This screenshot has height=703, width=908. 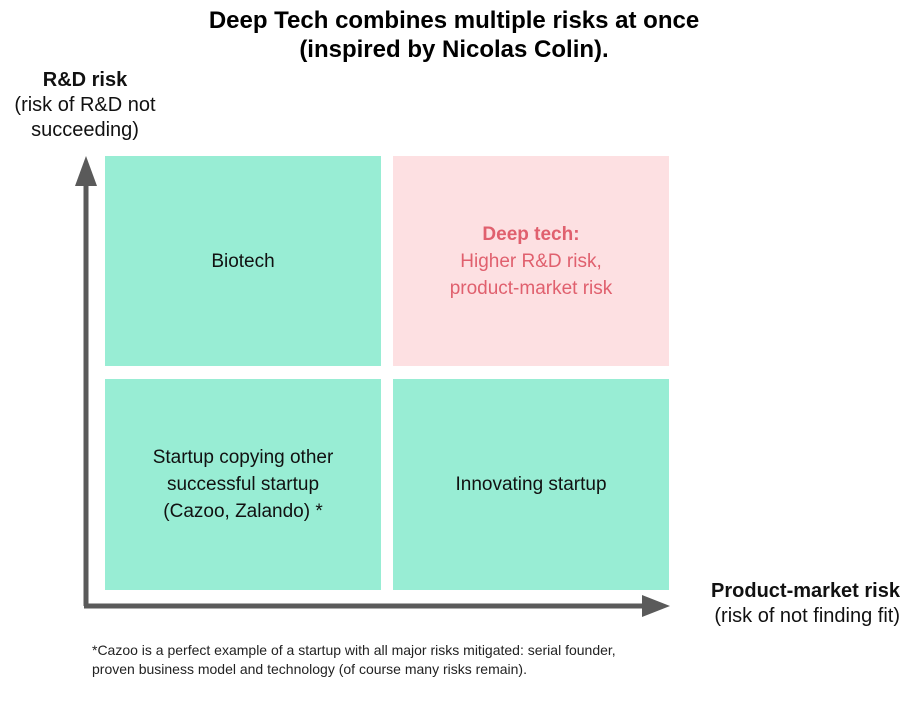 What do you see at coordinates (243, 457) in the screenshot?
I see `copying-startup-line-1: Startup copying other` at bounding box center [243, 457].